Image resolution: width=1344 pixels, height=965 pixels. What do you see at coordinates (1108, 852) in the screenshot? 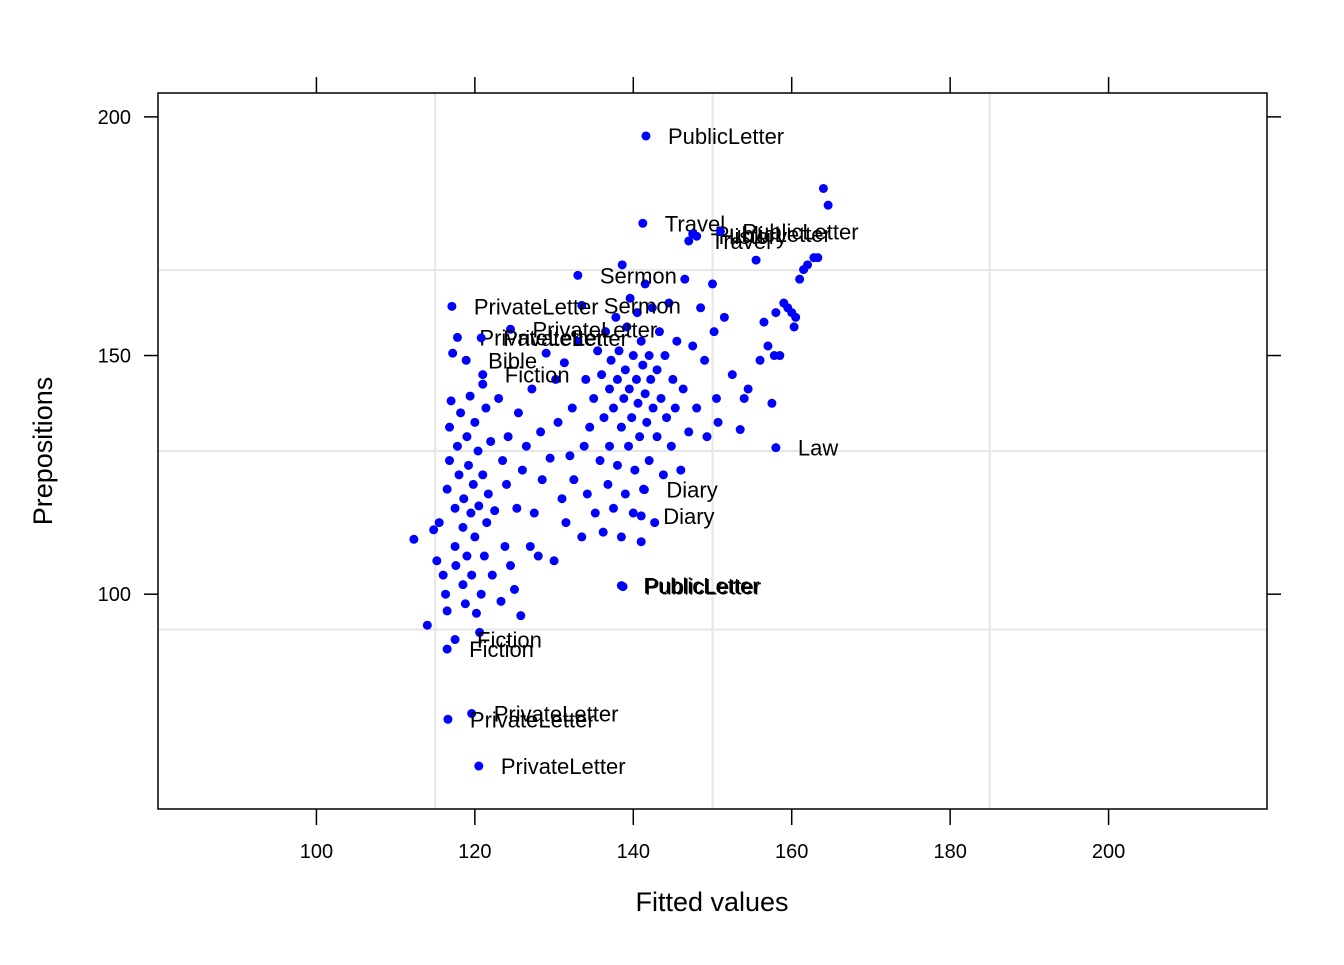
I see `x-tick-label: 200` at bounding box center [1108, 852].